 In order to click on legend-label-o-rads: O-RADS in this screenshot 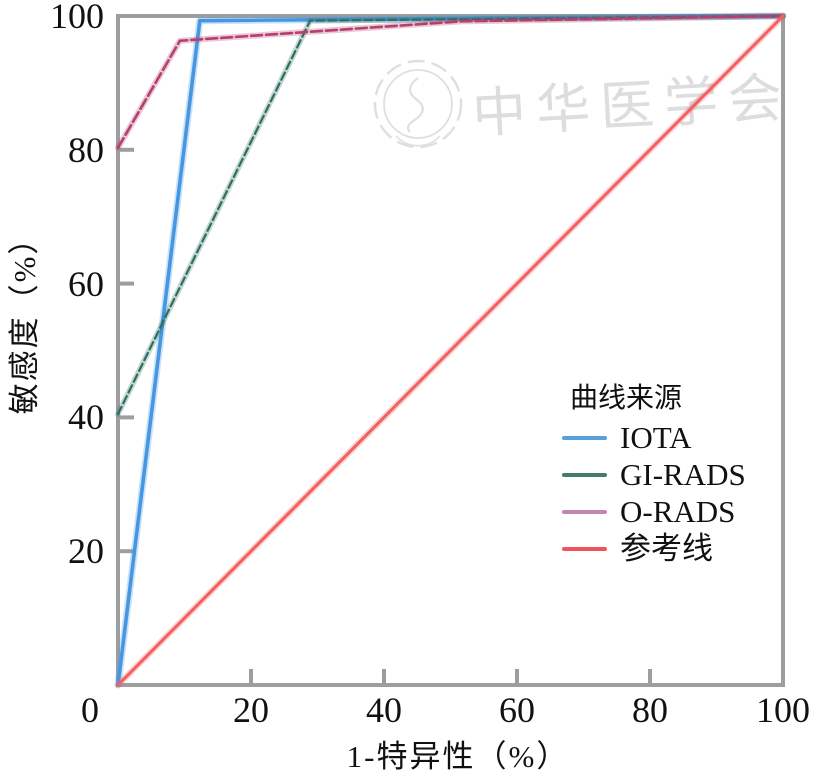, I will do `click(678, 511)`.